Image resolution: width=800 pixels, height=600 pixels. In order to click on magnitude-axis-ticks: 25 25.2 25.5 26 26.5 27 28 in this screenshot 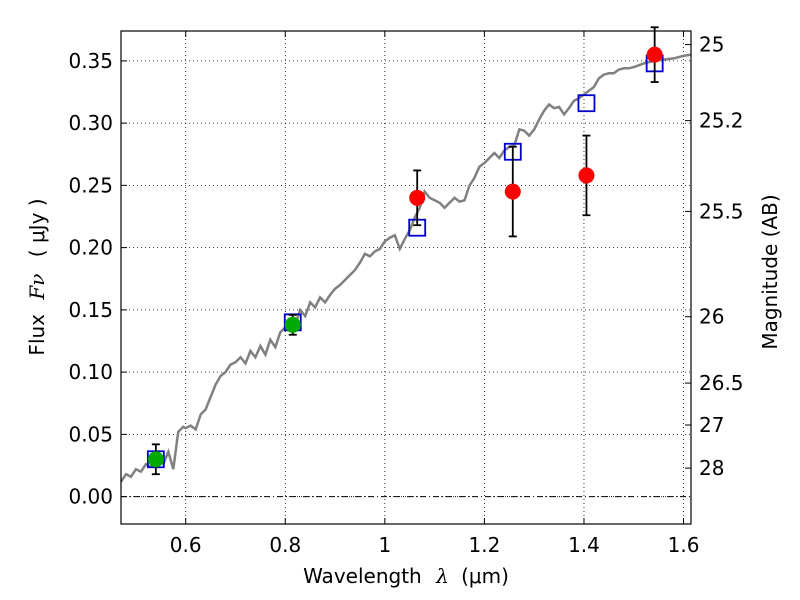, I will do `click(714, 256)`.